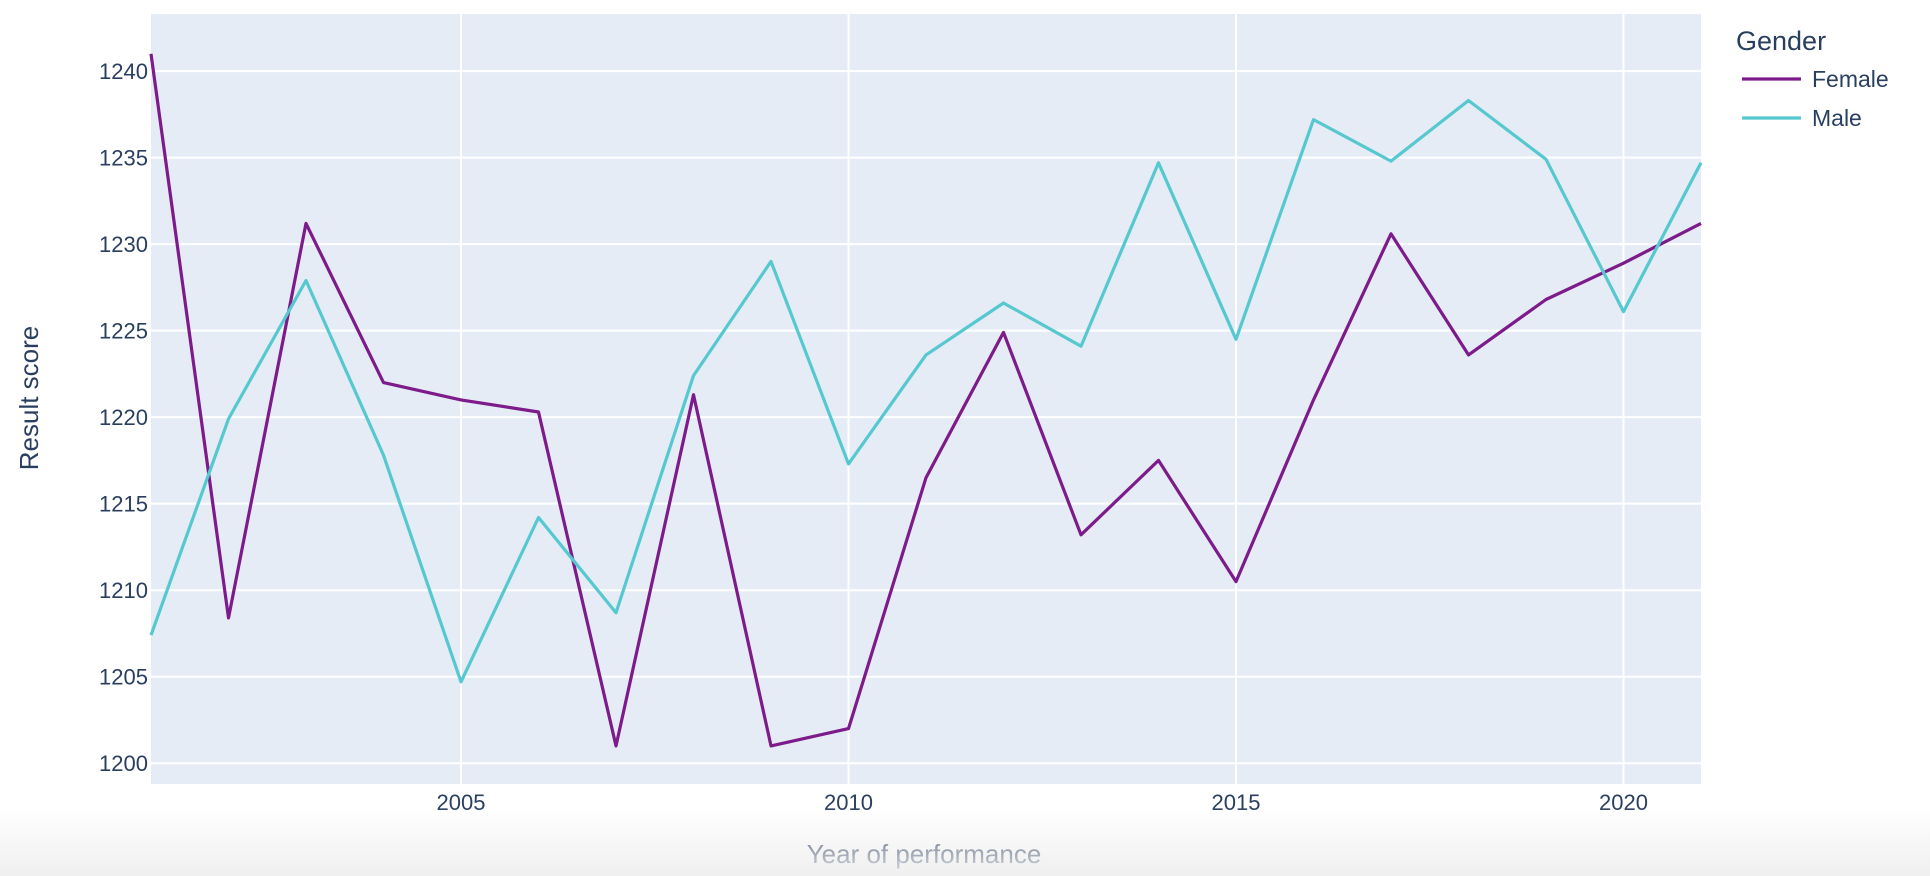 This screenshot has height=876, width=1930. Describe the element at coordinates (848, 802) in the screenshot. I see `x-tick-label: 2010` at that location.